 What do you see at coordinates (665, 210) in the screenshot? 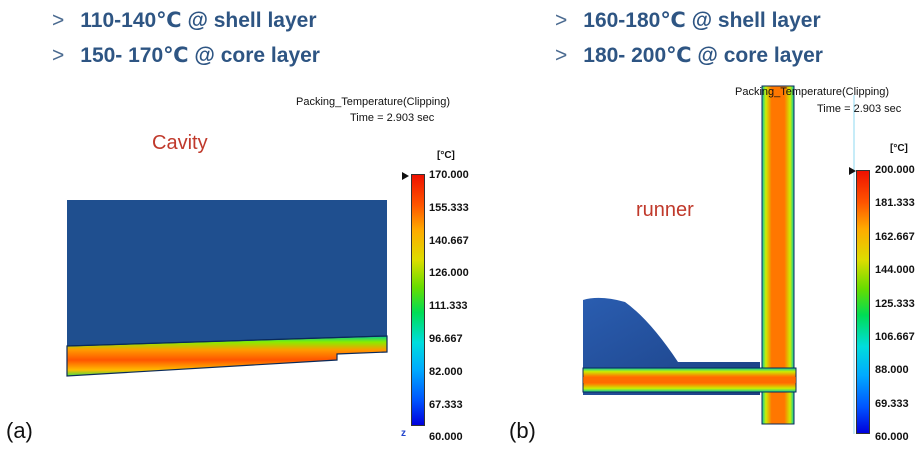
I see `panel-b-region-label: runner` at bounding box center [665, 210].